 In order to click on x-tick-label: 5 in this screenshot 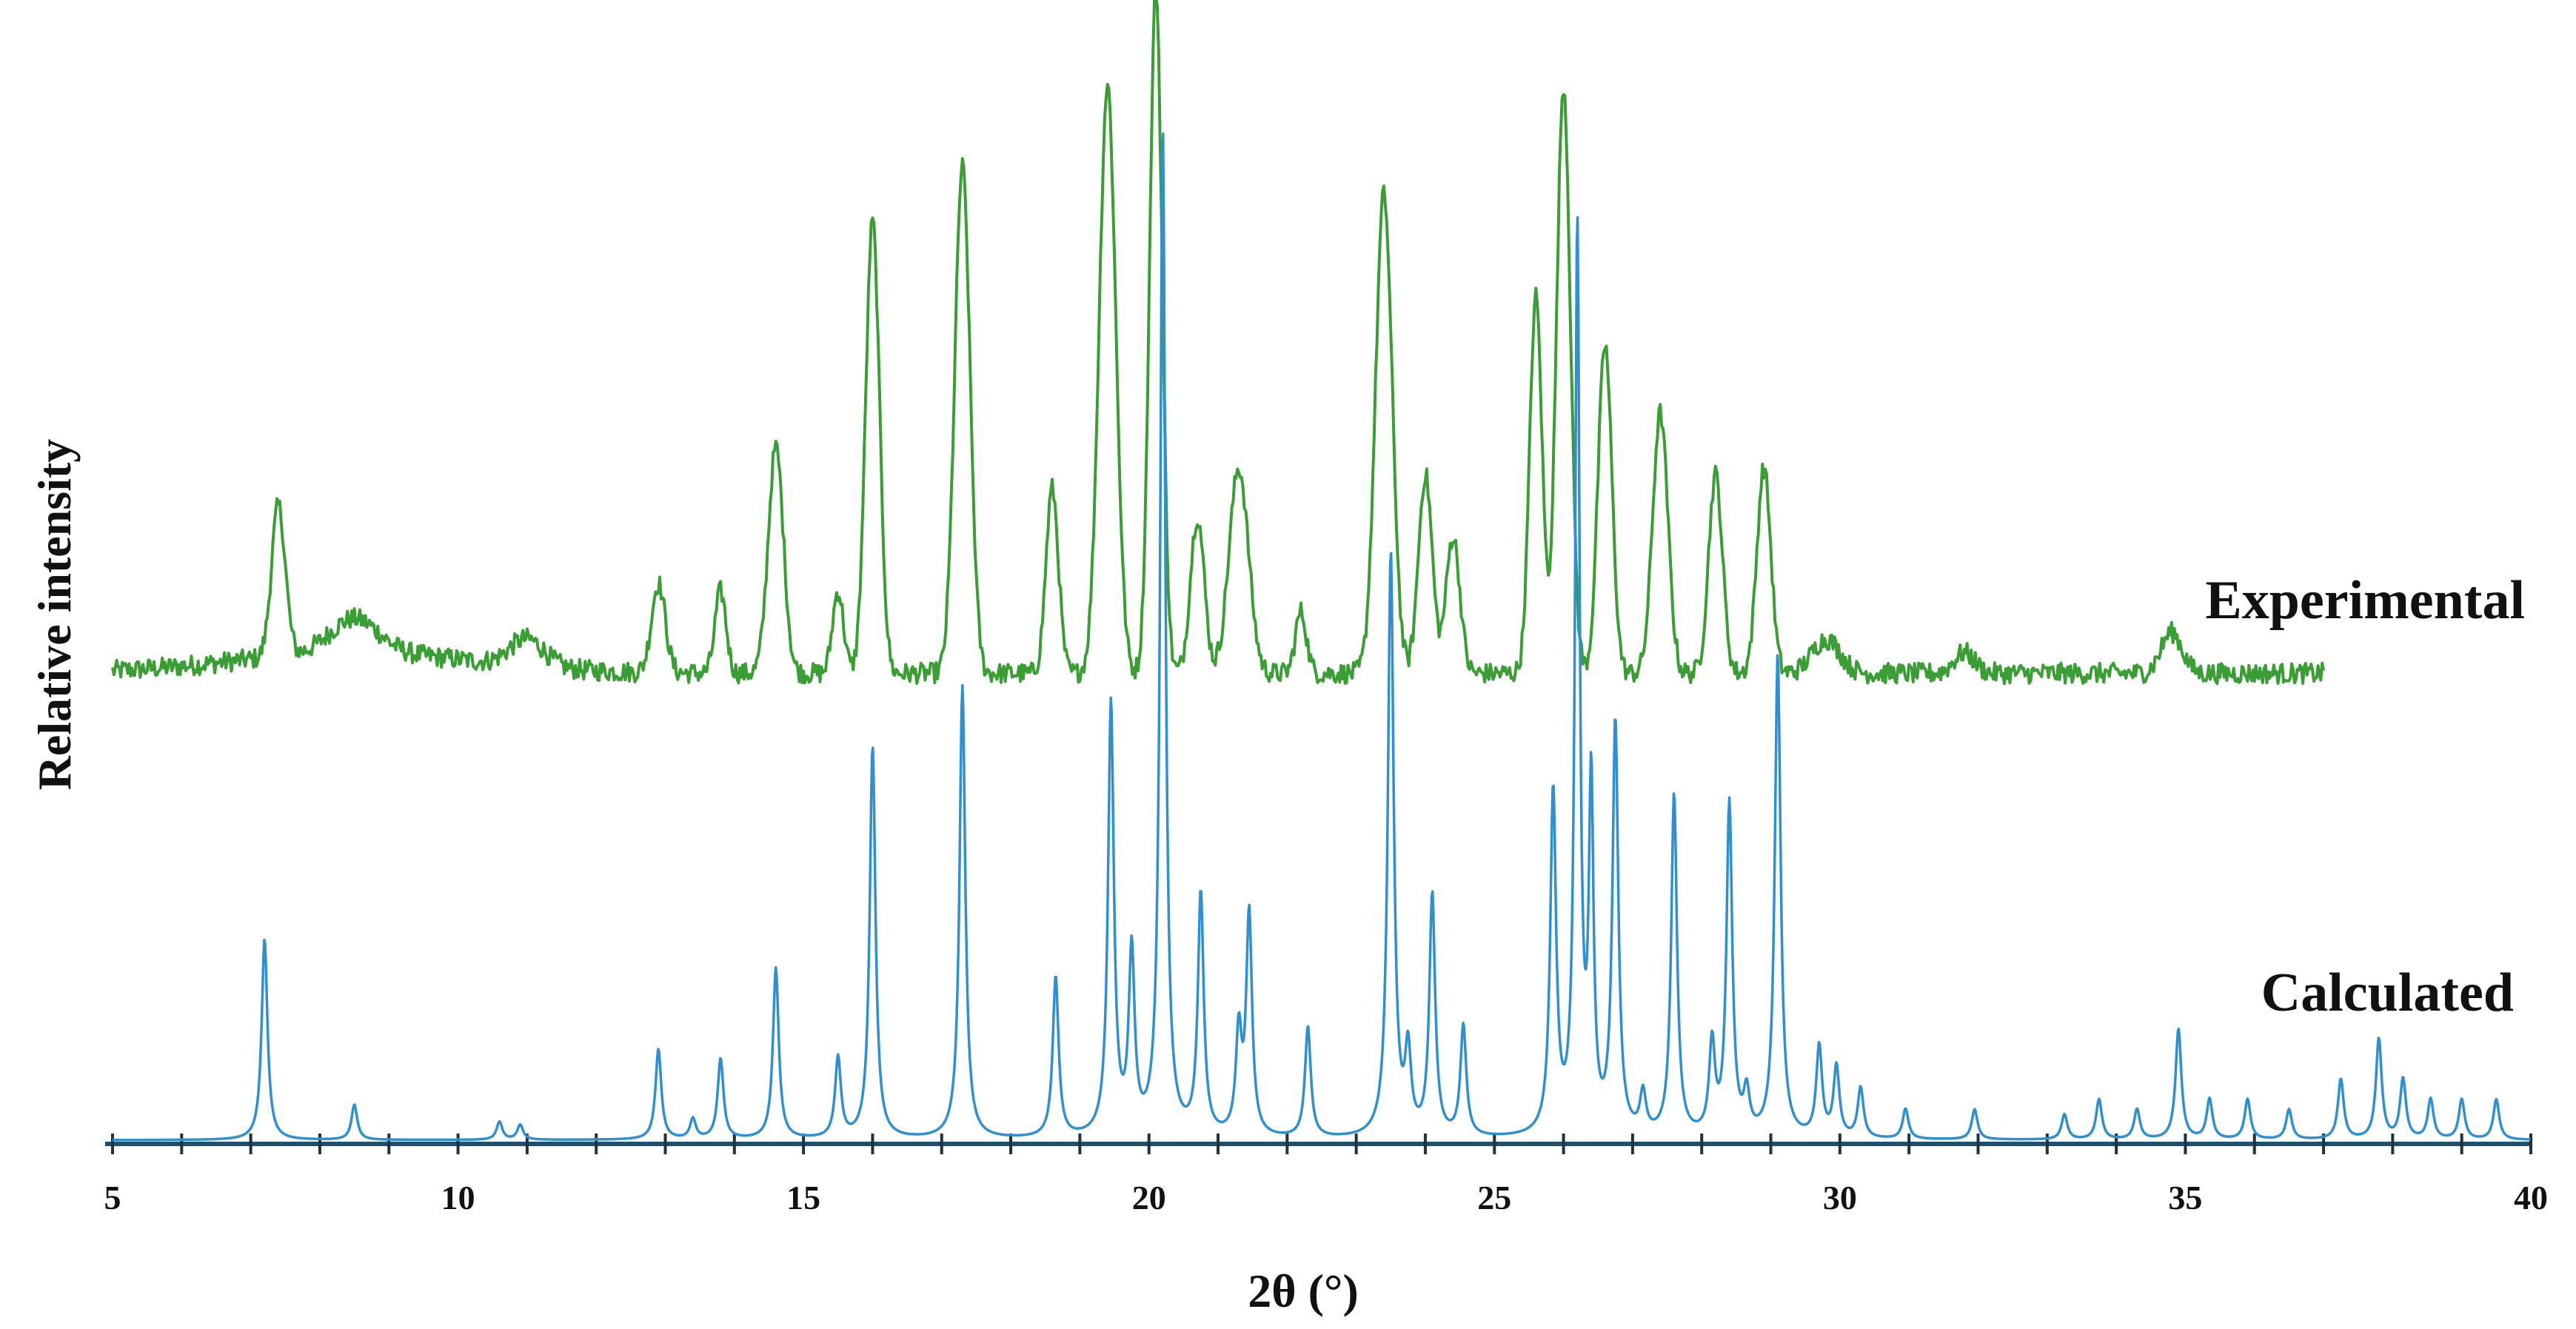, I will do `click(112, 1197)`.